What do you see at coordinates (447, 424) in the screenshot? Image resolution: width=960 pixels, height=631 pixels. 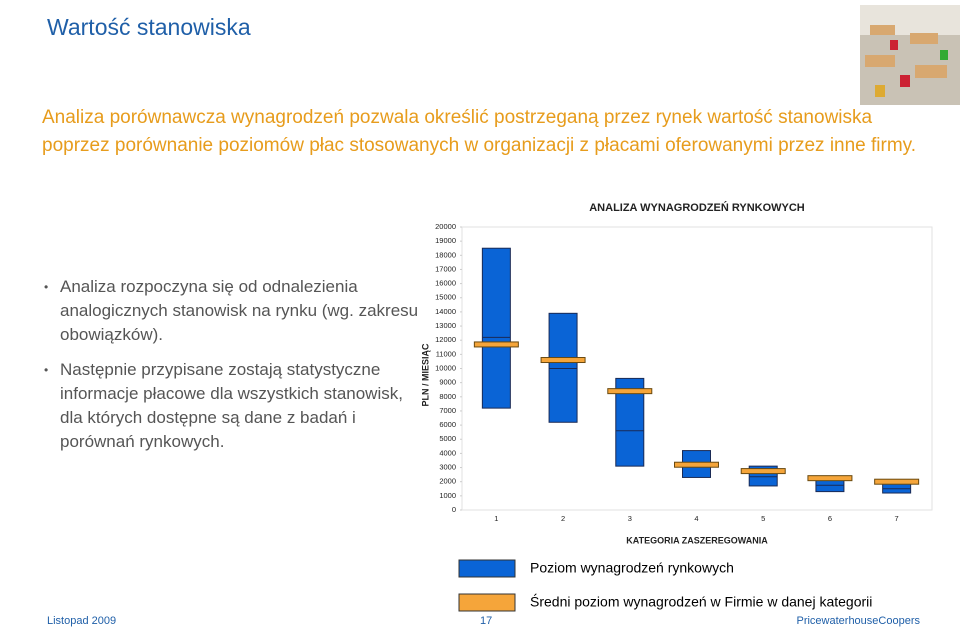 I see `y-tick-label: 6000` at bounding box center [447, 424].